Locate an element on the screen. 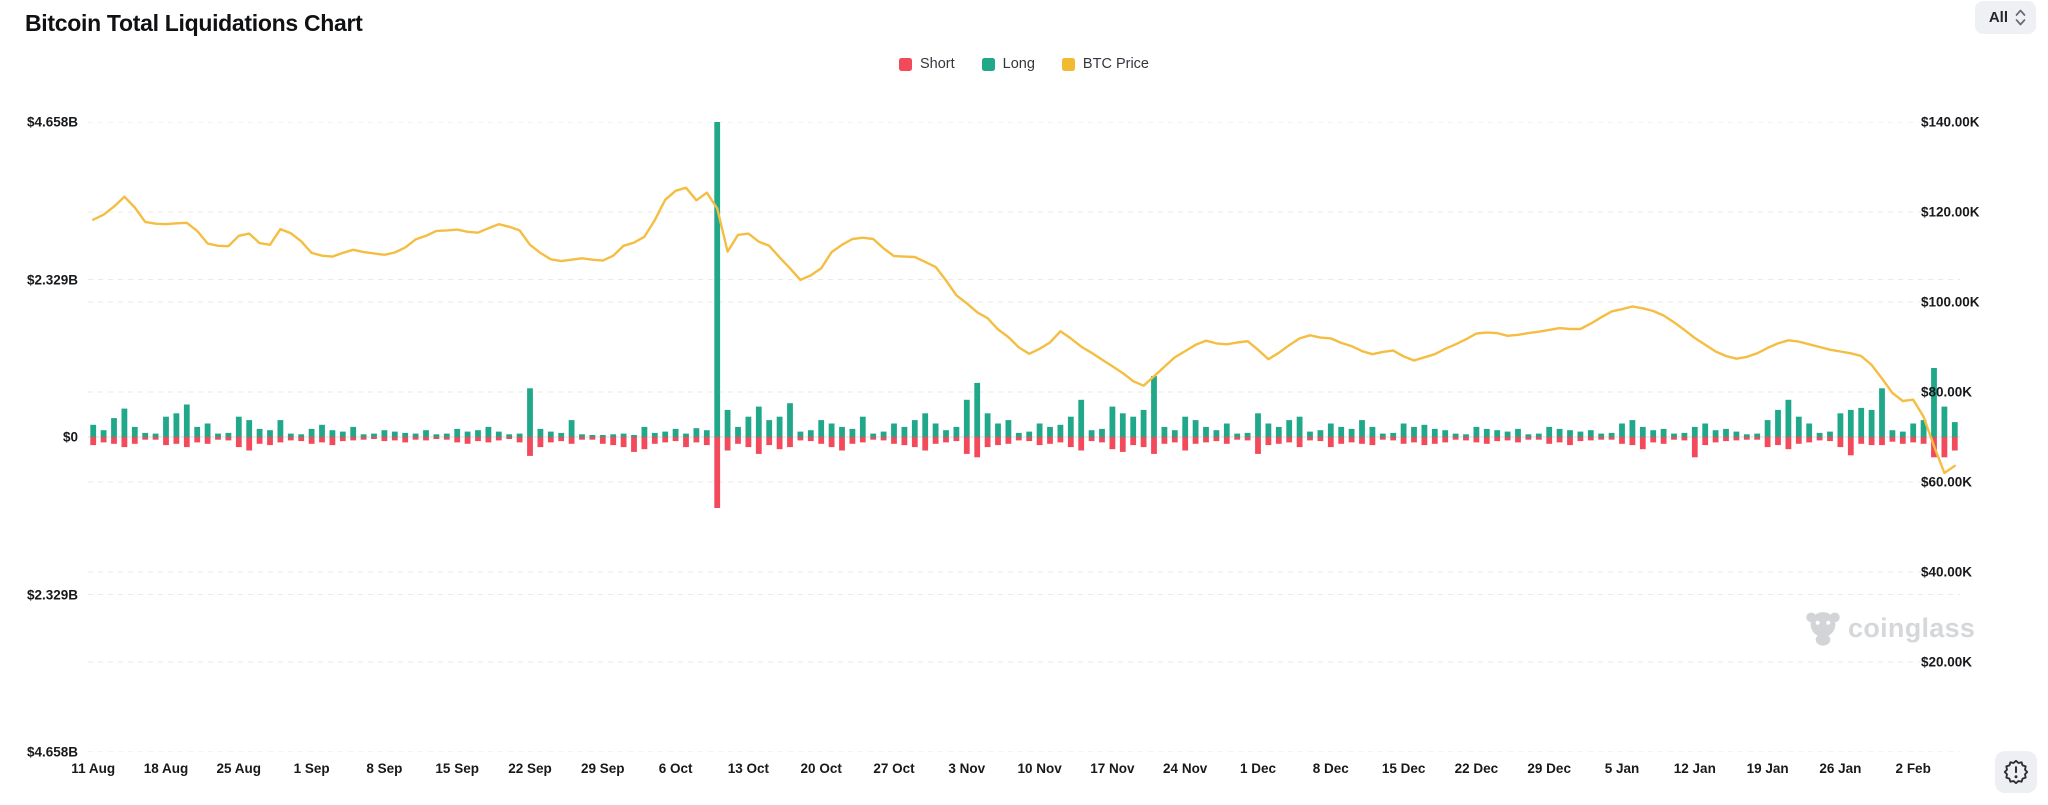 Image resolution: width=2048 pixels, height=805 pixels. y-axis-label-left: $0 is located at coordinates (70, 437).